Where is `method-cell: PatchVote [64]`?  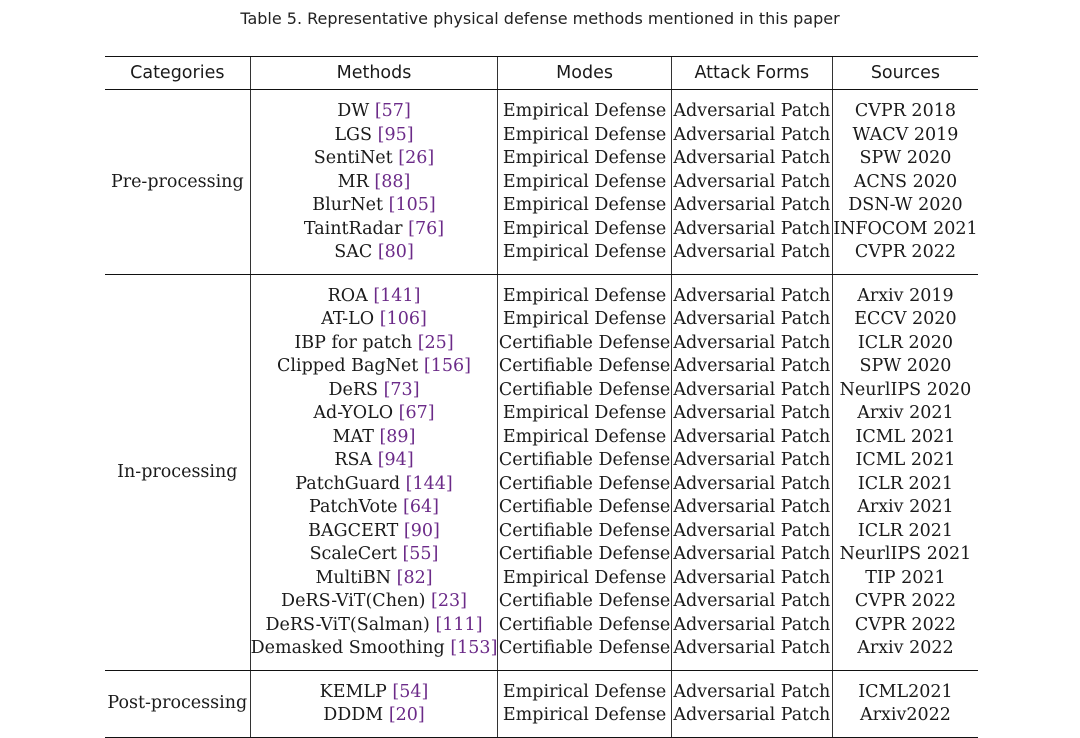
method-cell: PatchVote [64] is located at coordinates (373, 508).